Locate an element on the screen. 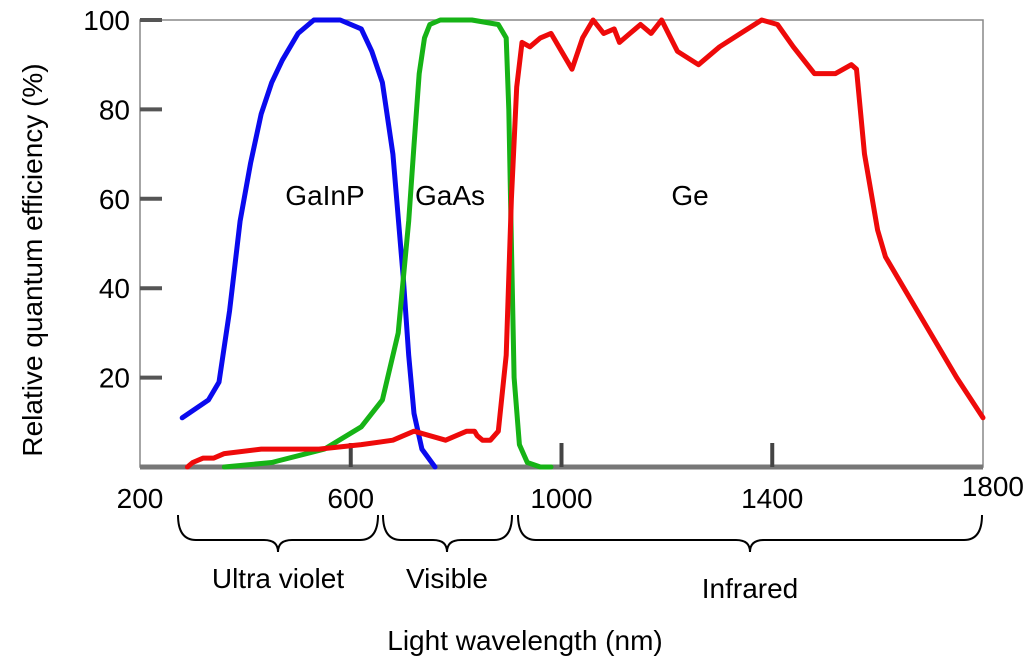  regions-layer: Ultra violet Visible Infrared is located at coordinates (580, 559).